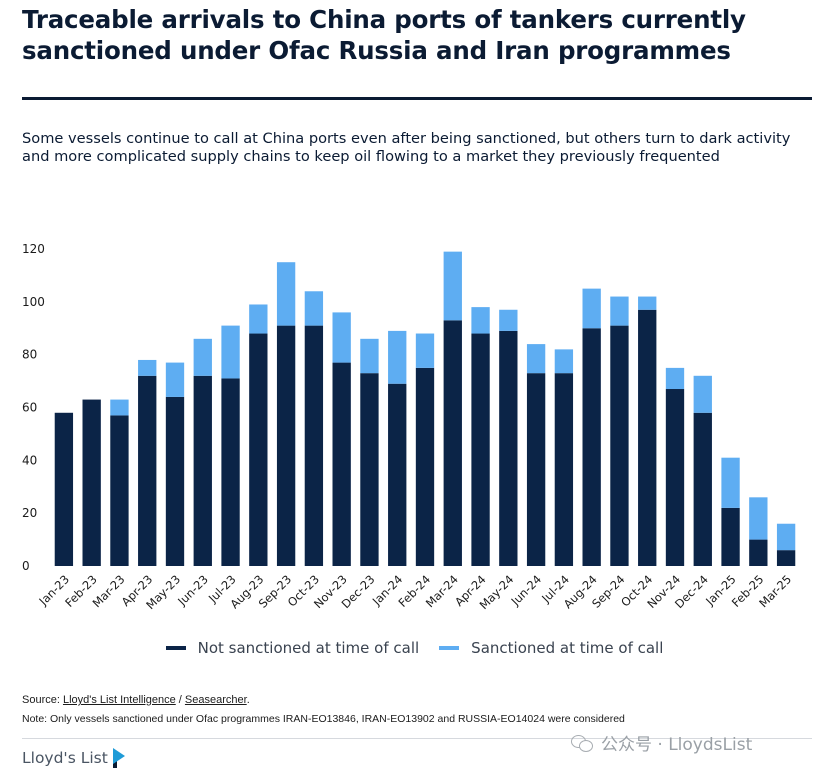  I want to click on source-link-lloyds-list-intelligence: Lloyd's List Intelligence, so click(119, 700).